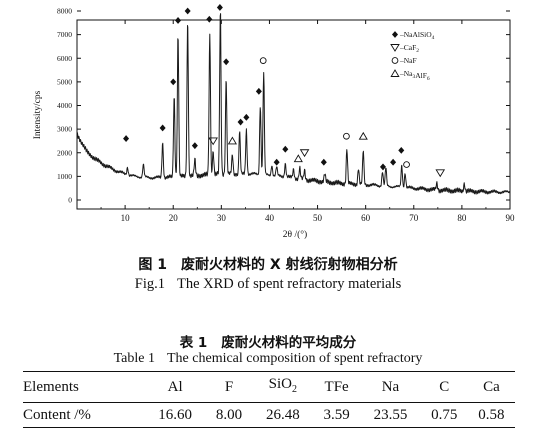  I want to click on figure-number-cn: 图 1, so click(153, 265).